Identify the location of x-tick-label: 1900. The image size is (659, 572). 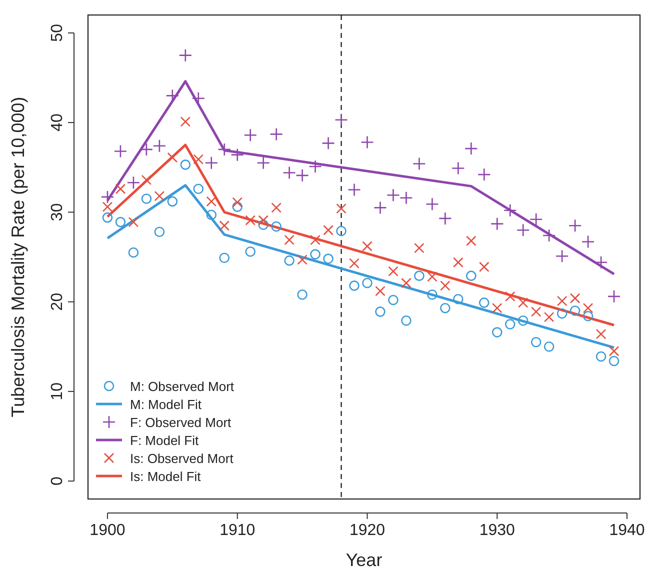
(108, 530).